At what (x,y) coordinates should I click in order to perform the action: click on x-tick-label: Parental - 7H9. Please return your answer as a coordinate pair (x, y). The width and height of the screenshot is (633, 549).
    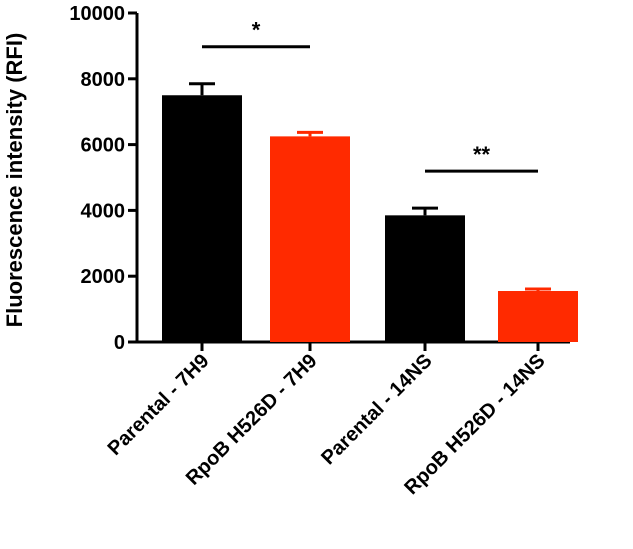
    Looking at the image, I should click on (159, 405).